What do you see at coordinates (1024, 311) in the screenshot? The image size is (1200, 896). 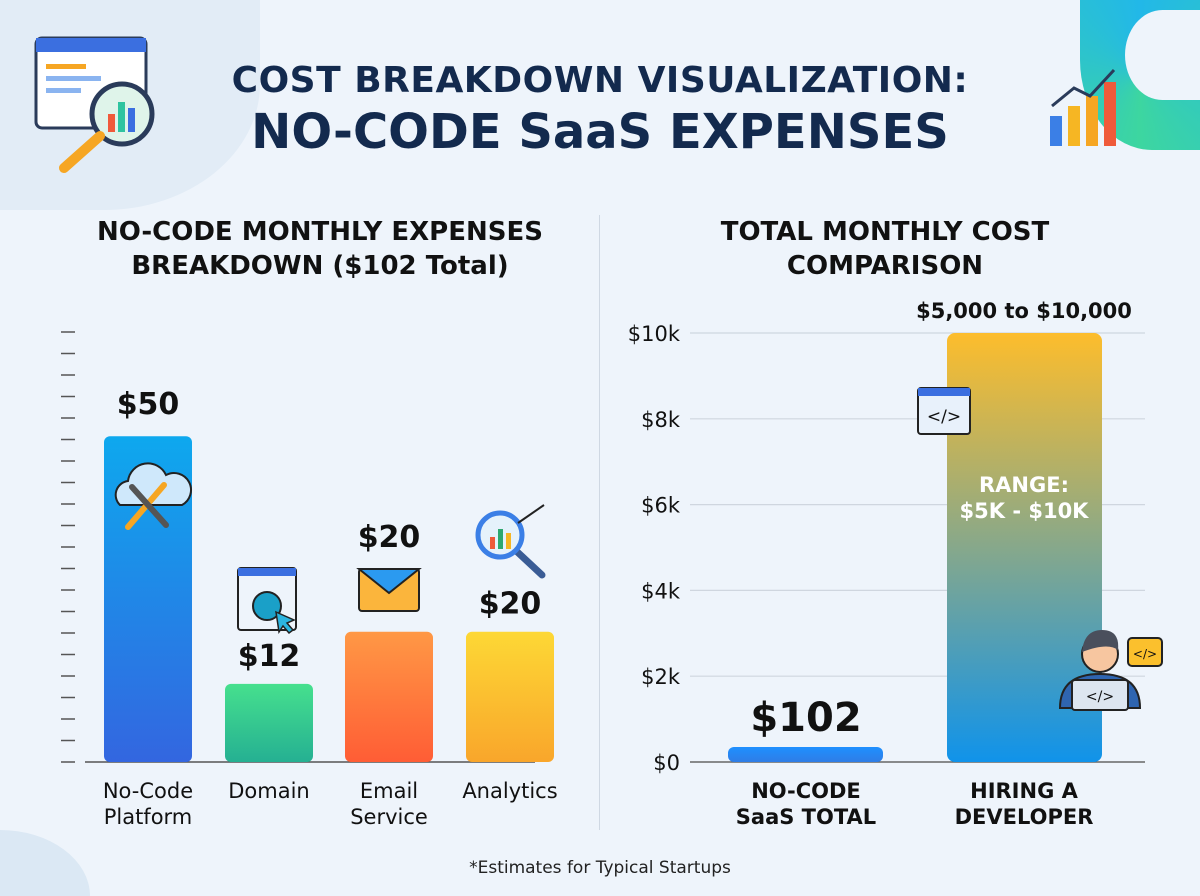 I see `data-label-1: $5,000 to $10,000` at bounding box center [1024, 311].